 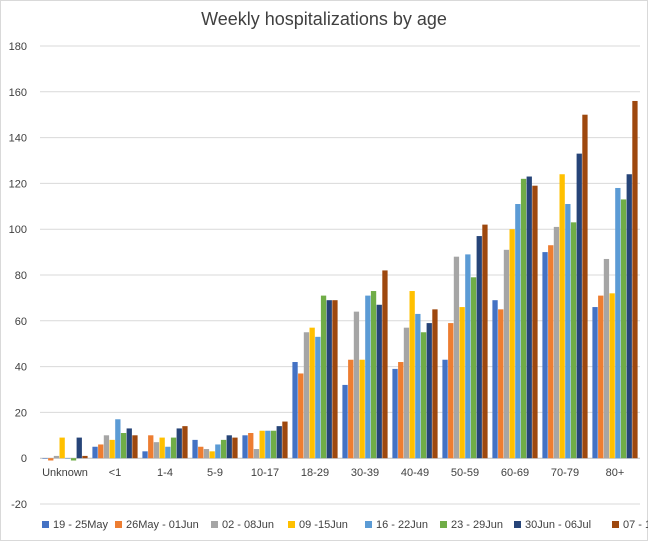 What do you see at coordinates (324, 19) in the screenshot?
I see `chart-title: Weekly hospitalizations by age` at bounding box center [324, 19].